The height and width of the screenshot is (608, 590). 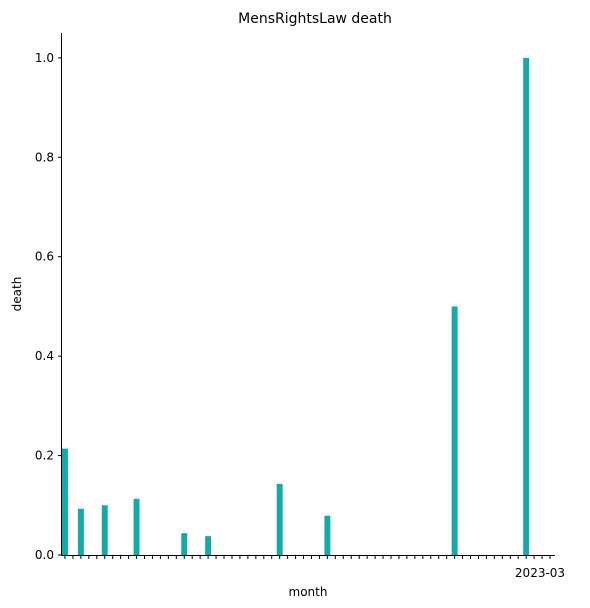 I want to click on y-axis-ticks: 0.0 0.2 0.4 0.6 0.8 1.0, so click(x=48, y=306).